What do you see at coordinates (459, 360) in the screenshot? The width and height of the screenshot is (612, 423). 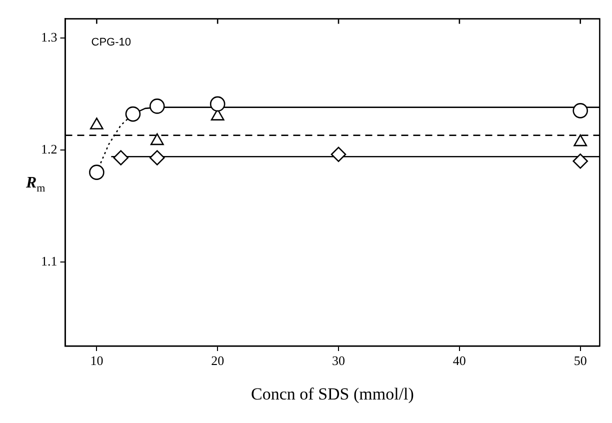 I see `x-tick-label: 40` at bounding box center [459, 360].